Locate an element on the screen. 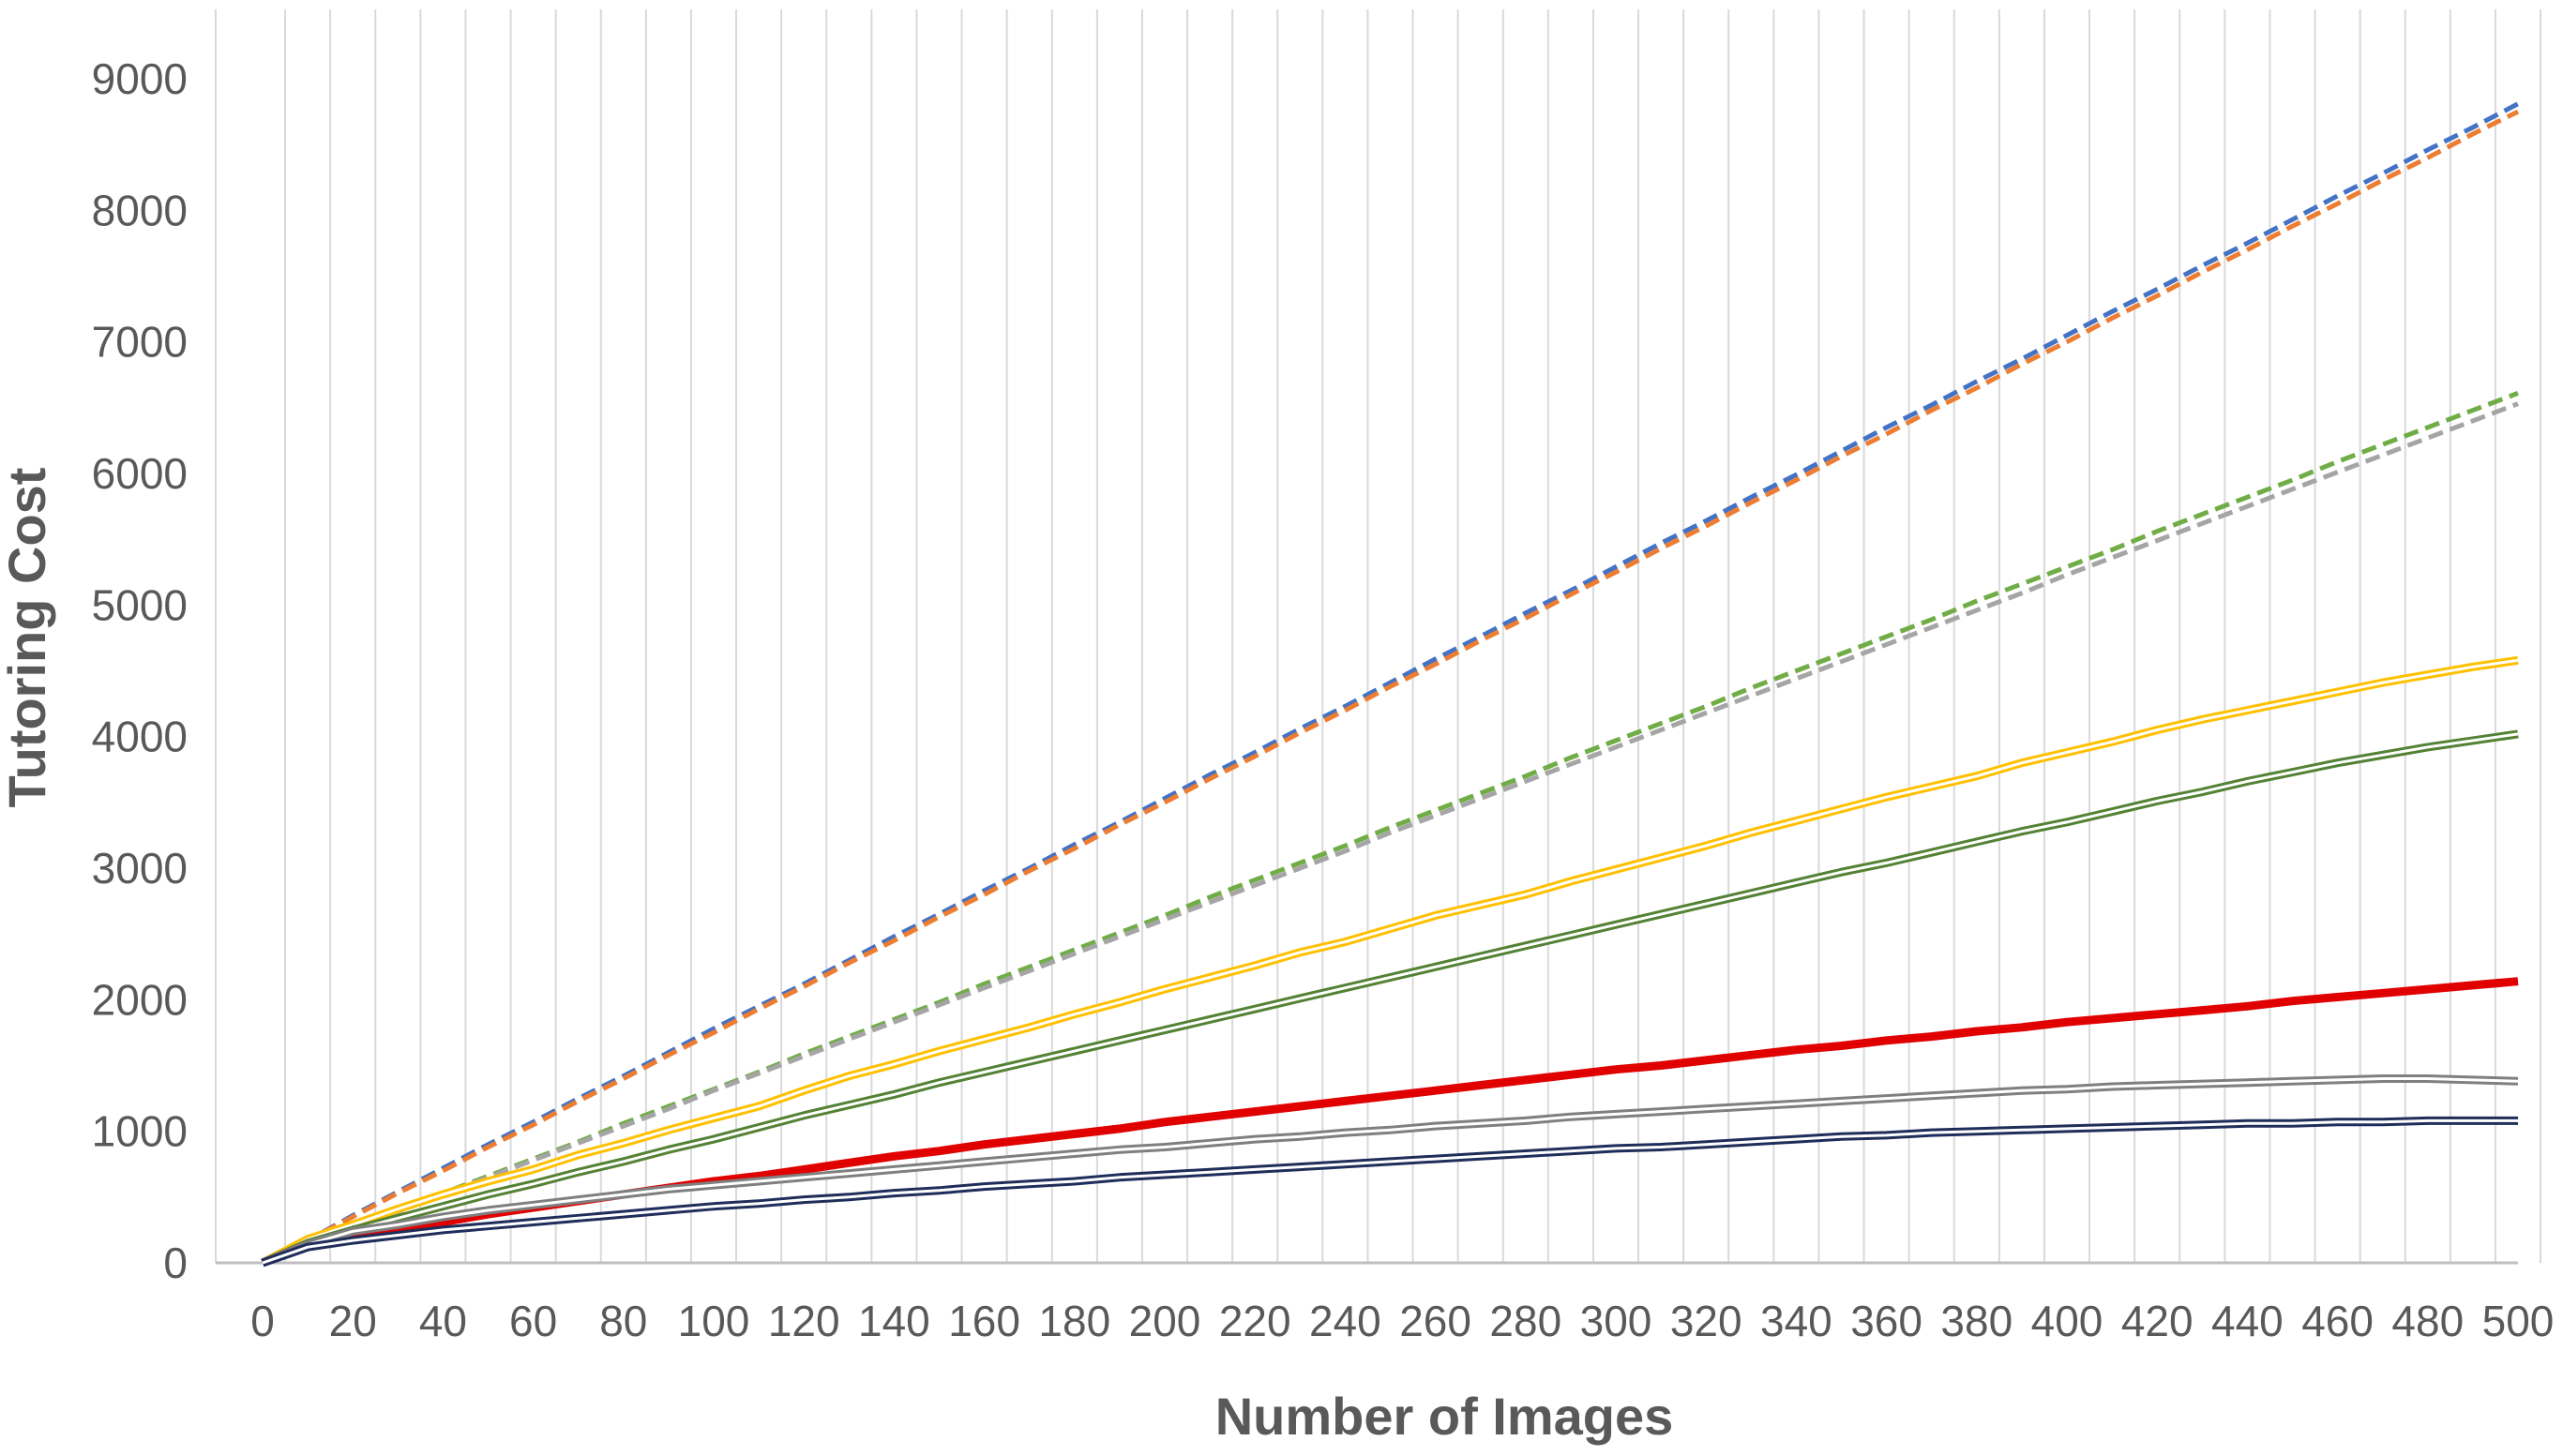  x-tick-label: 20 is located at coordinates (353, 1321).